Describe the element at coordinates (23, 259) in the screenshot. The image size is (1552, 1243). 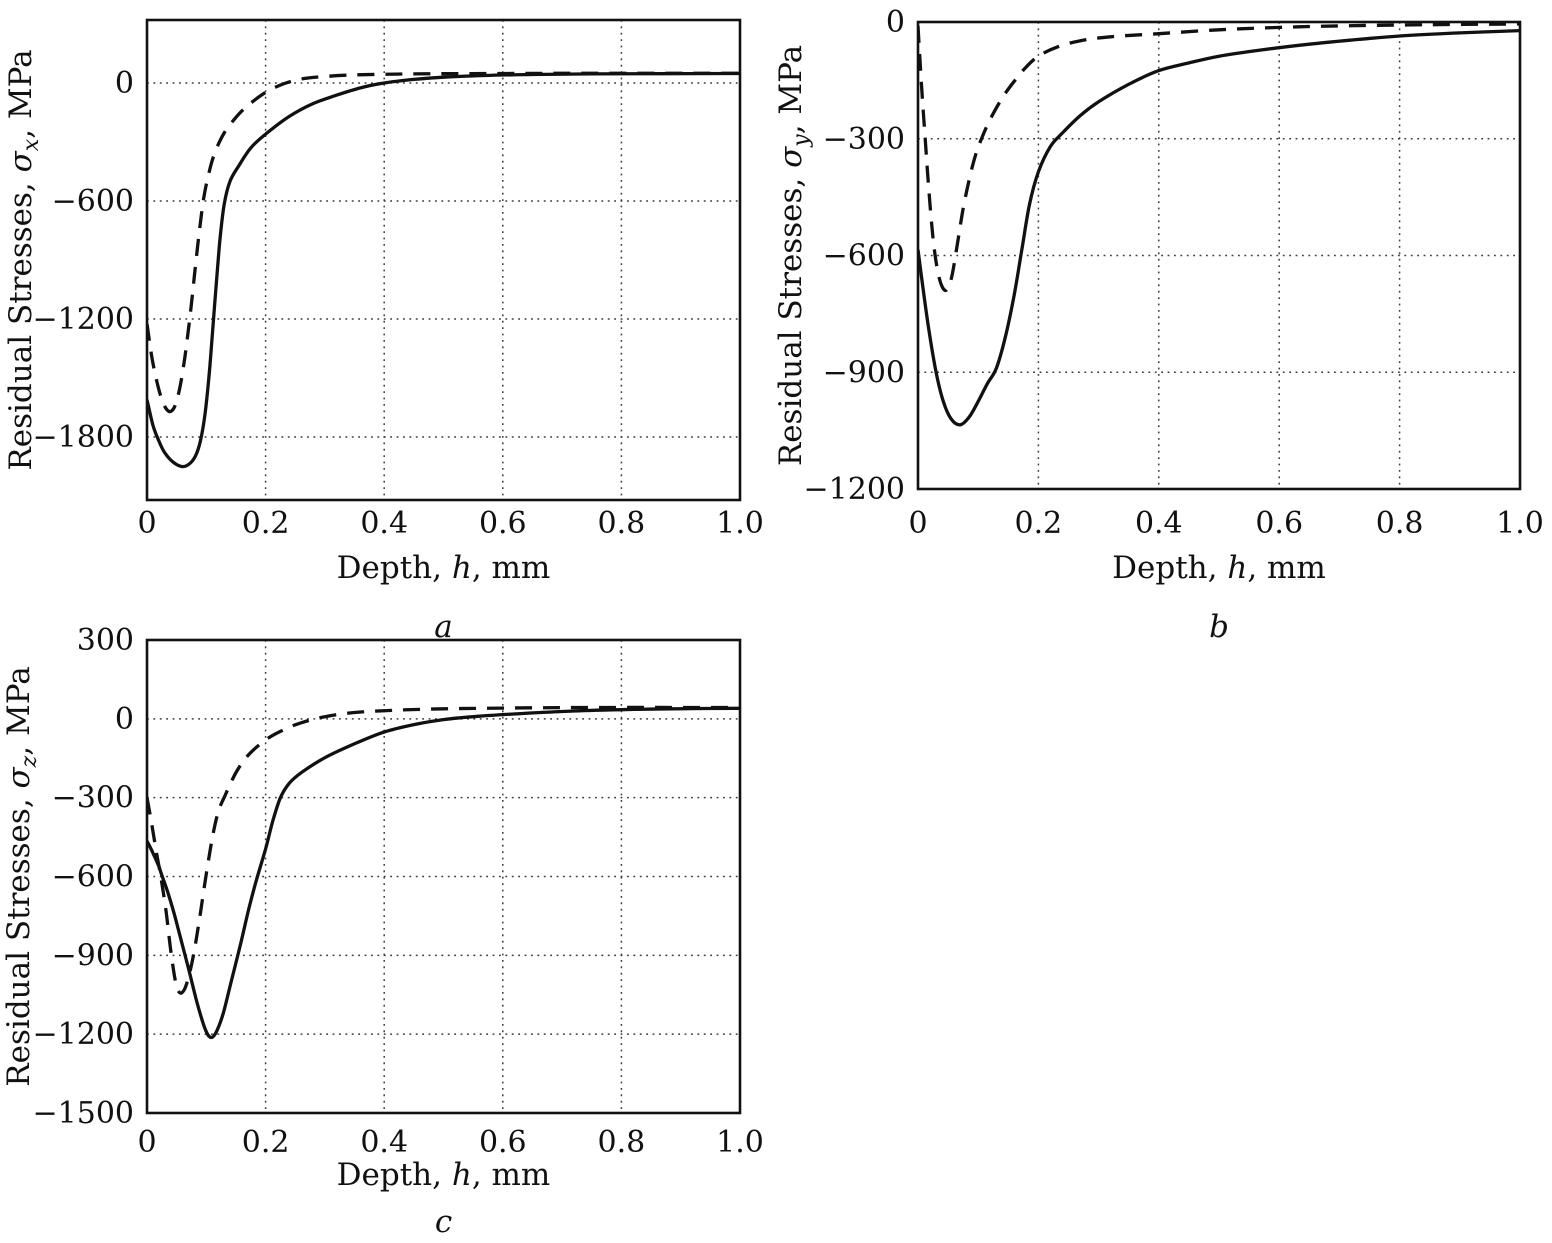
I see `y-axis-label: Residual Stresses, σx, MPa` at that location.